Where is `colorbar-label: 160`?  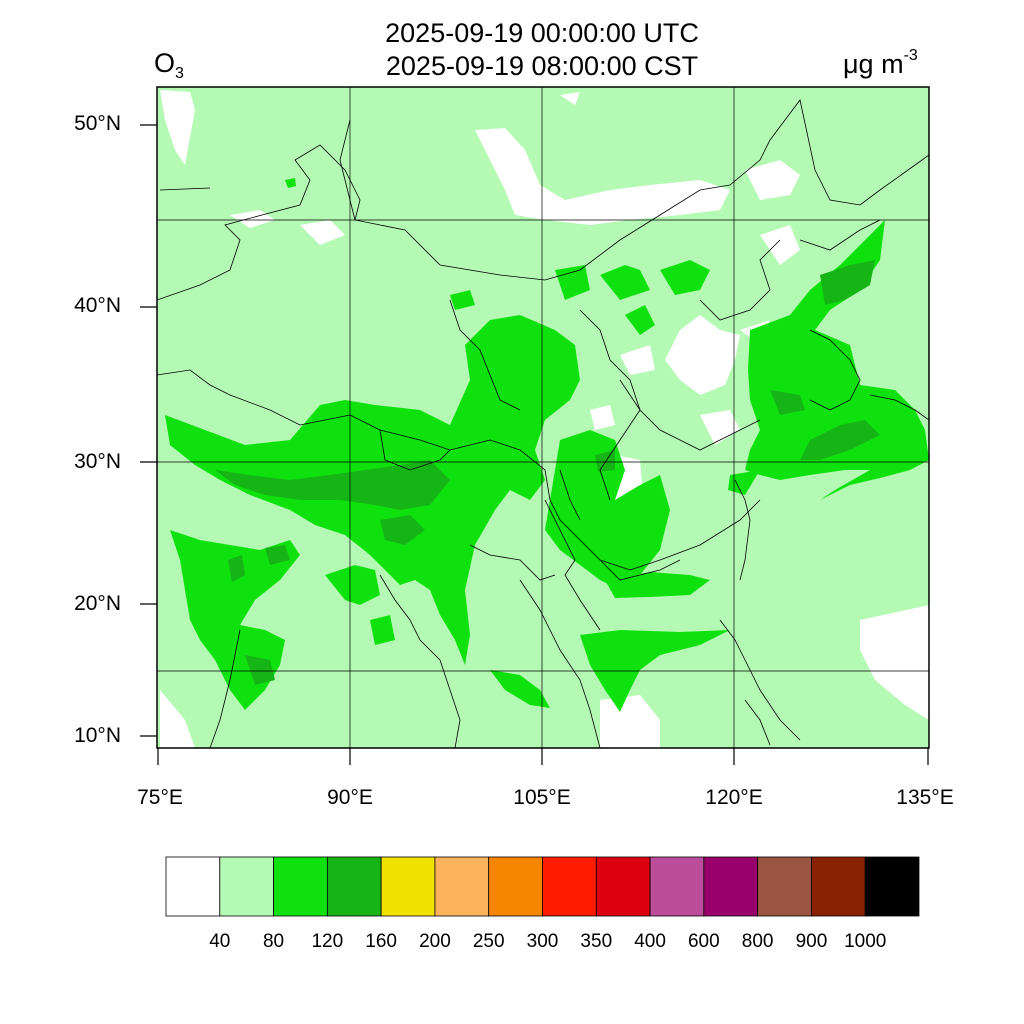 colorbar-label: 160 is located at coordinates (381, 941).